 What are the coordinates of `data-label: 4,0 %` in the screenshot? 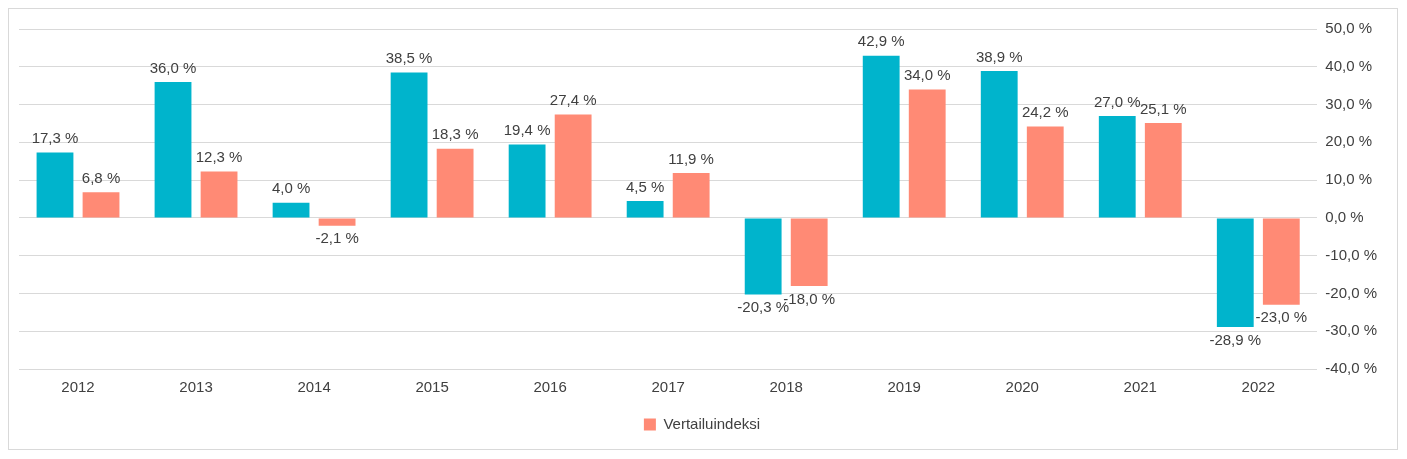 It's located at (291, 188).